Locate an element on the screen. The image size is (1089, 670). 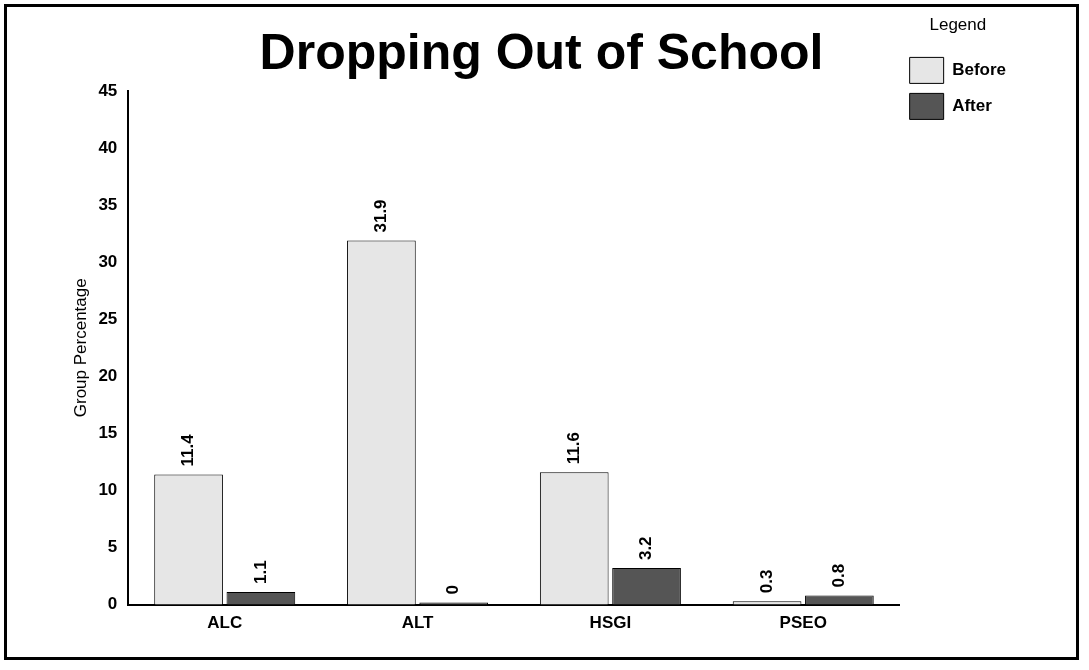
x-tick-label: ALC is located at coordinates (225, 623).